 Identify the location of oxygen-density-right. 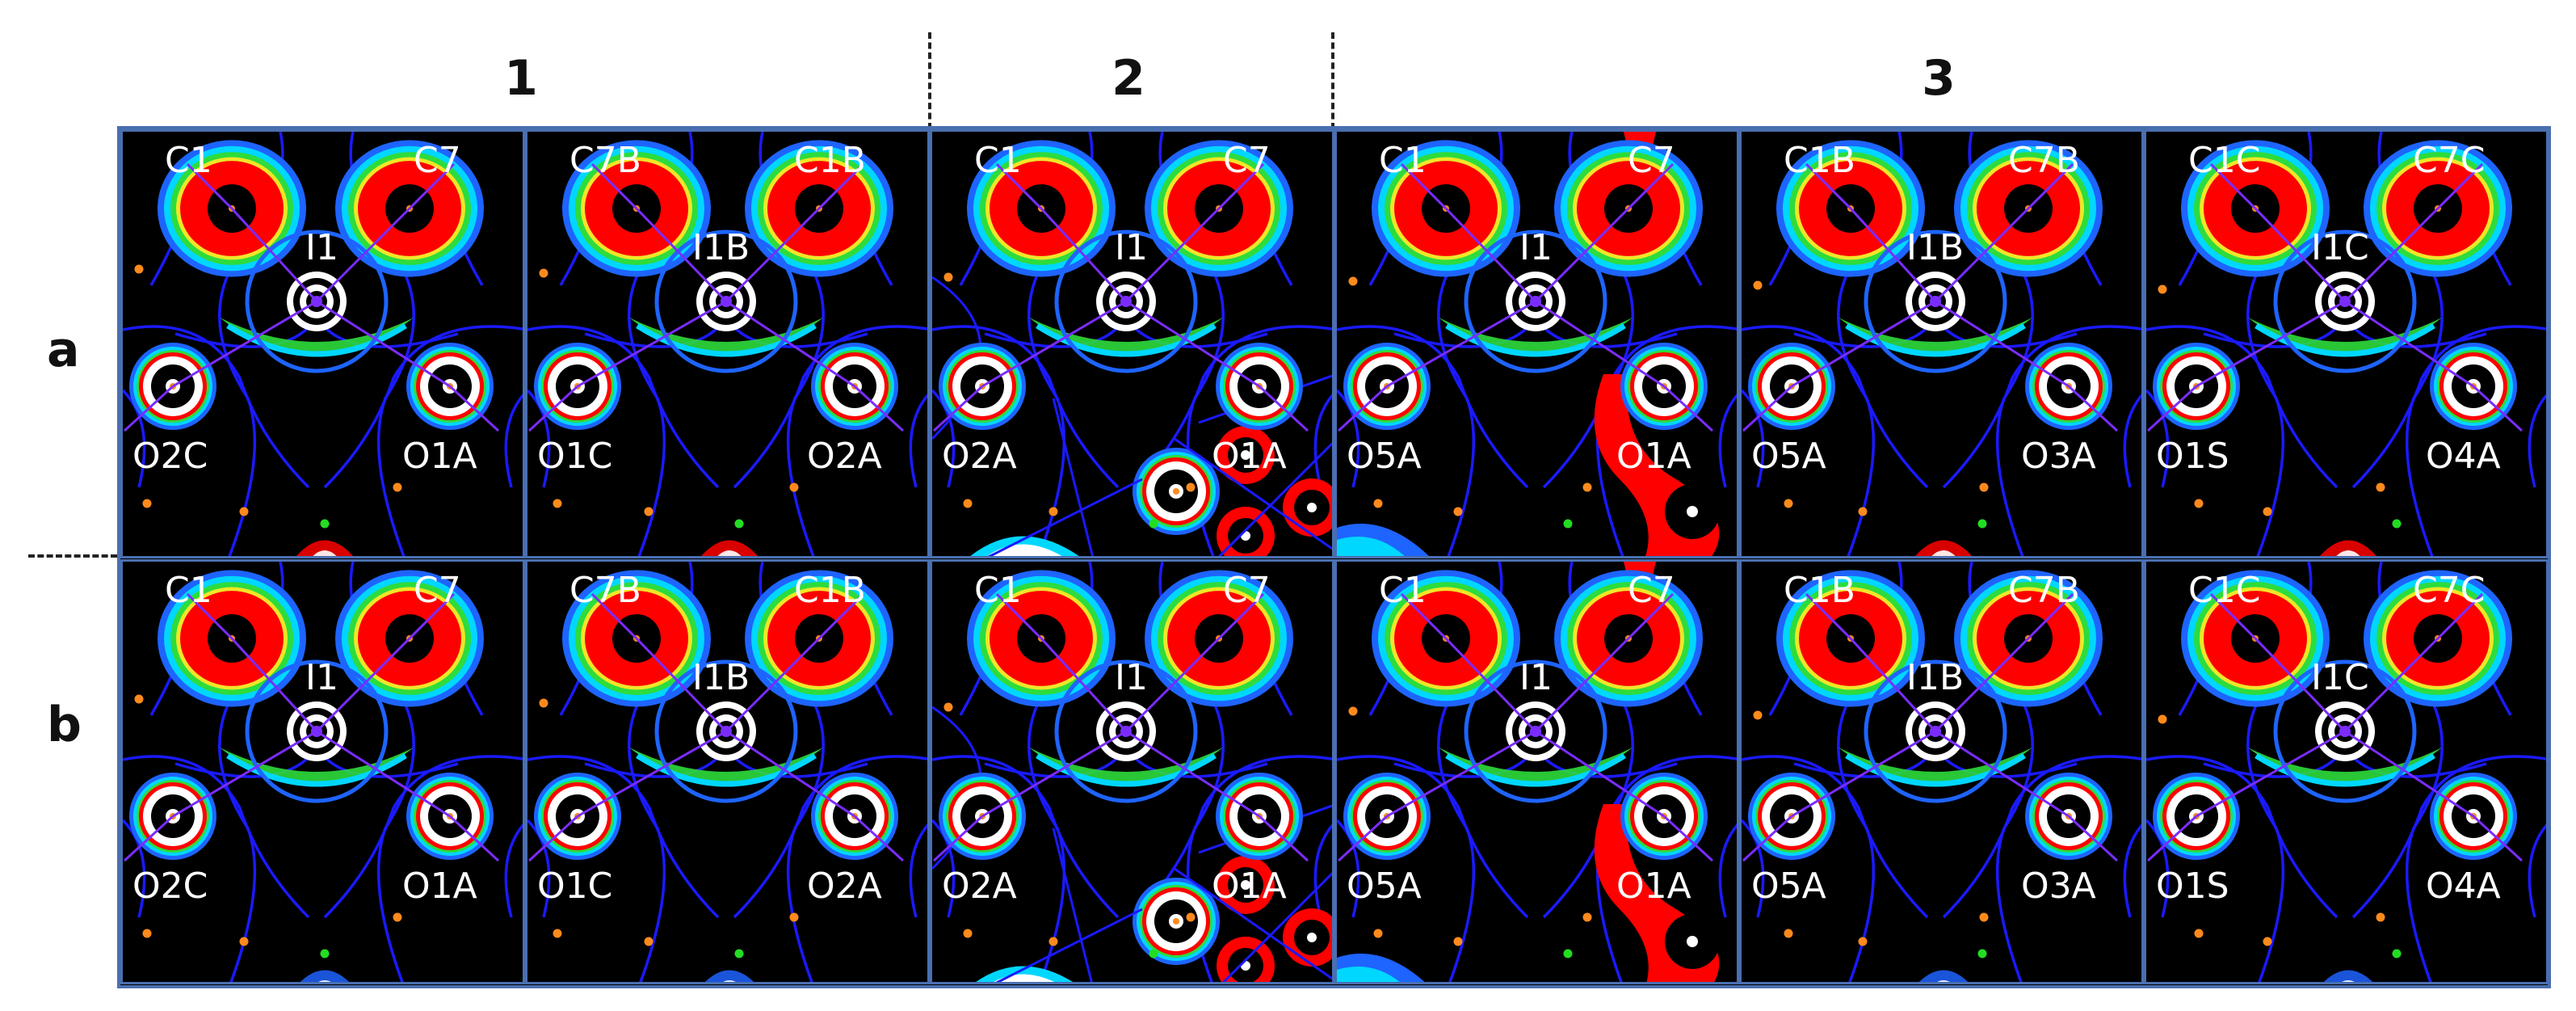
(1664, 816).